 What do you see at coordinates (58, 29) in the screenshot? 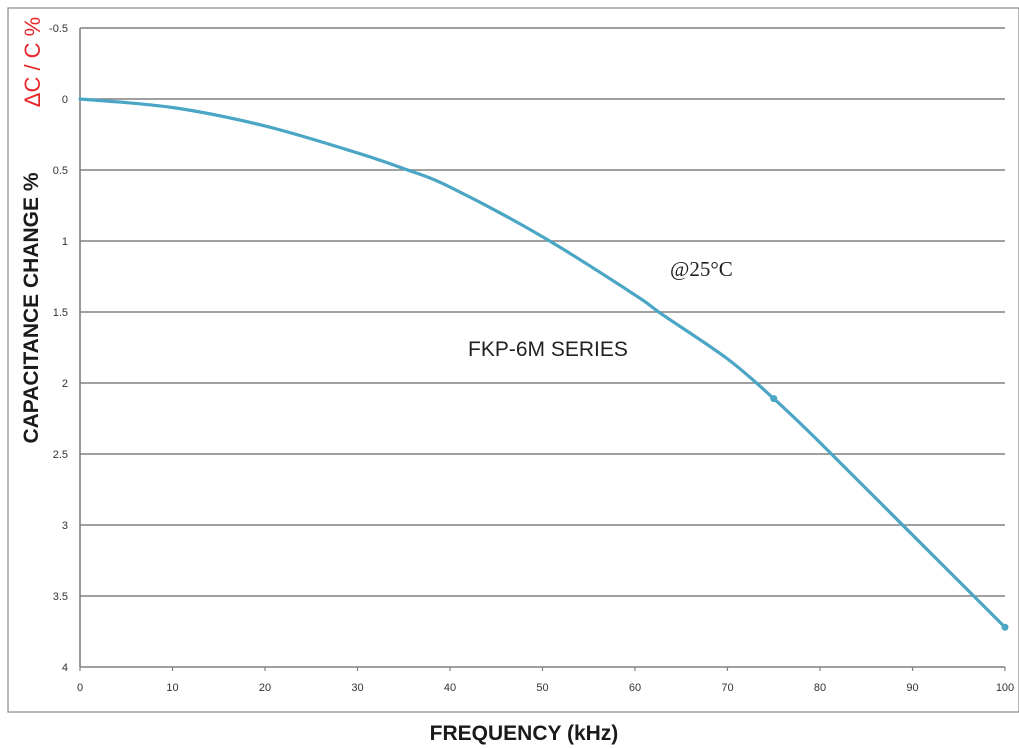
I see `y-tick-label: -0.5` at bounding box center [58, 29].